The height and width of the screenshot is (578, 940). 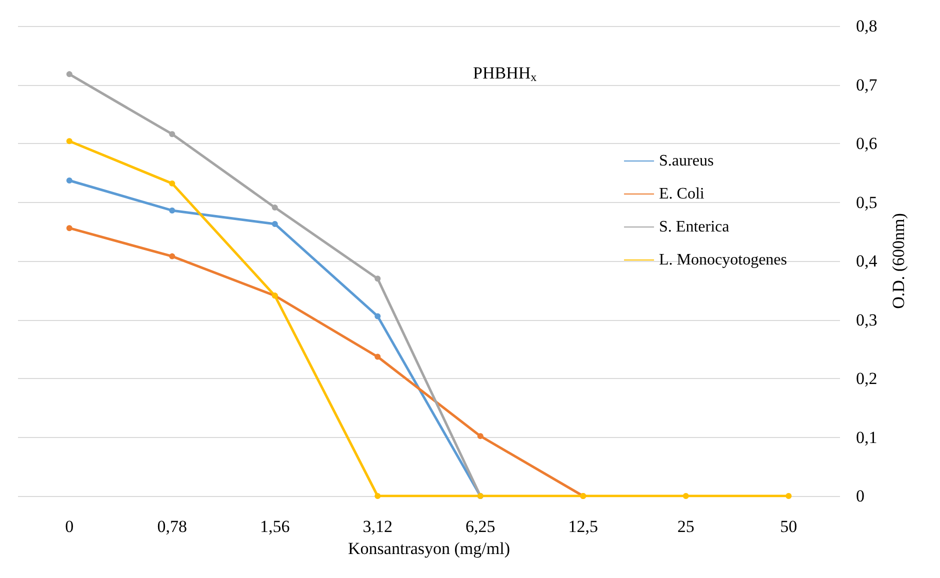 What do you see at coordinates (694, 227) in the screenshot?
I see `legend-label: S. Enterica` at bounding box center [694, 227].